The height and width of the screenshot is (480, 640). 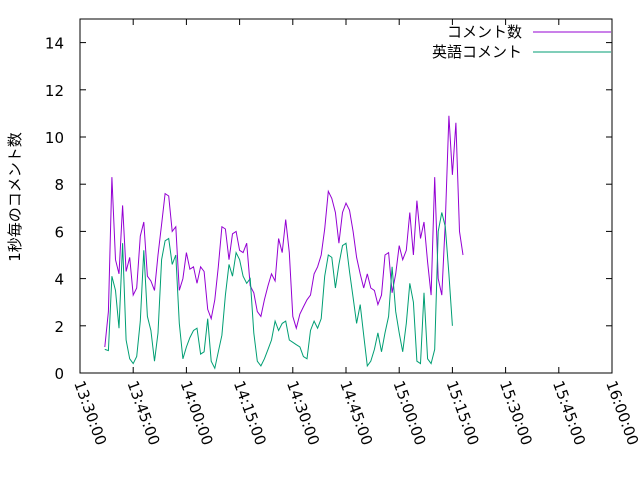 I want to click on y-tick-label: 6, so click(x=59, y=232).